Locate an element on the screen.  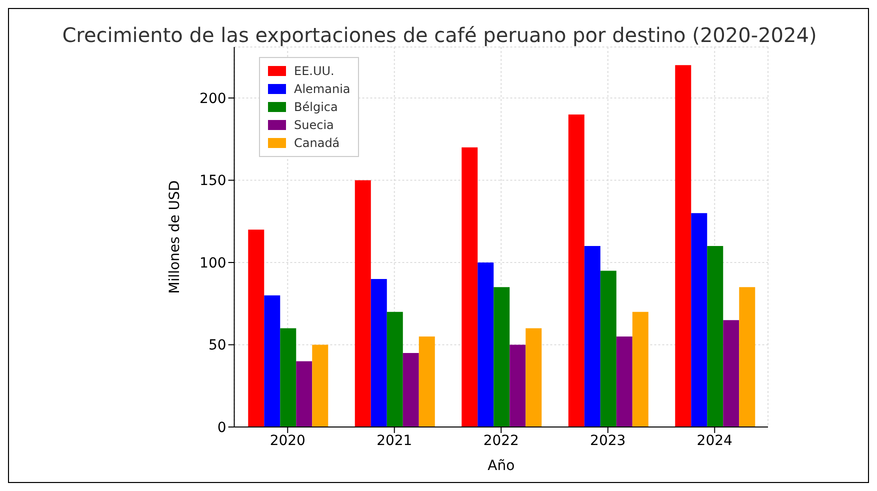
y-tick-label: 50 is located at coordinates (217, 346).